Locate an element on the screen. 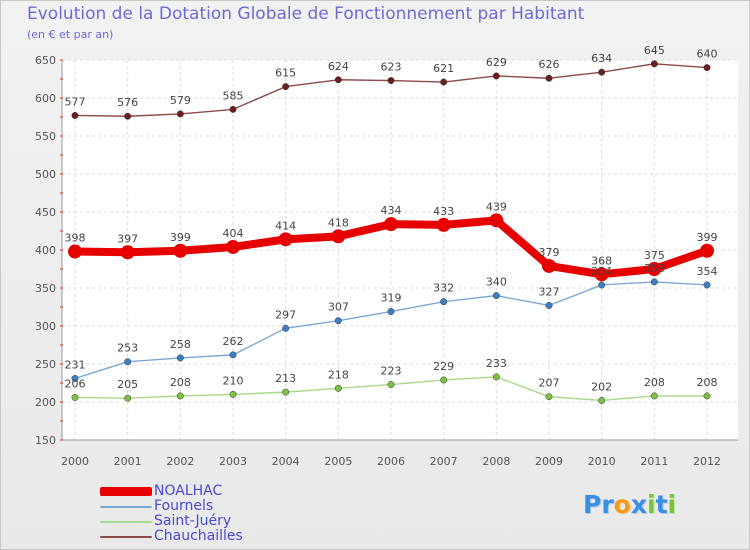  x-tick-label: 2005 is located at coordinates (338, 461).